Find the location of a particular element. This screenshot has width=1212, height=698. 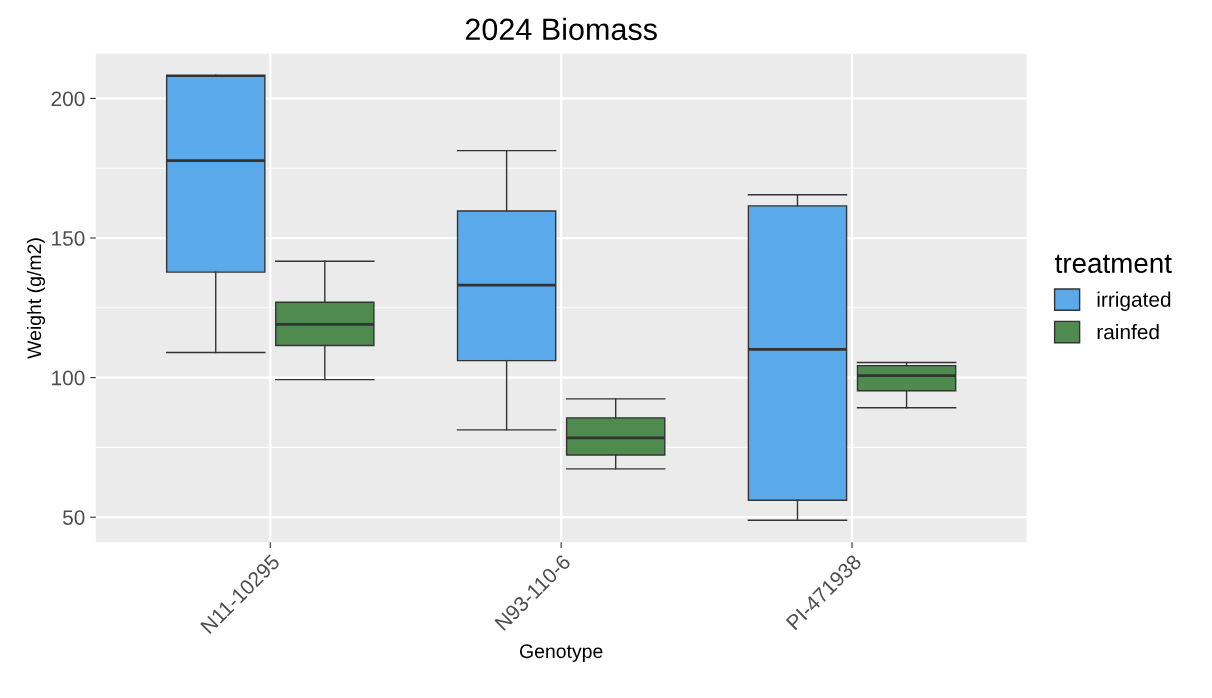

y-tick-label: 50 is located at coordinates (73, 517).